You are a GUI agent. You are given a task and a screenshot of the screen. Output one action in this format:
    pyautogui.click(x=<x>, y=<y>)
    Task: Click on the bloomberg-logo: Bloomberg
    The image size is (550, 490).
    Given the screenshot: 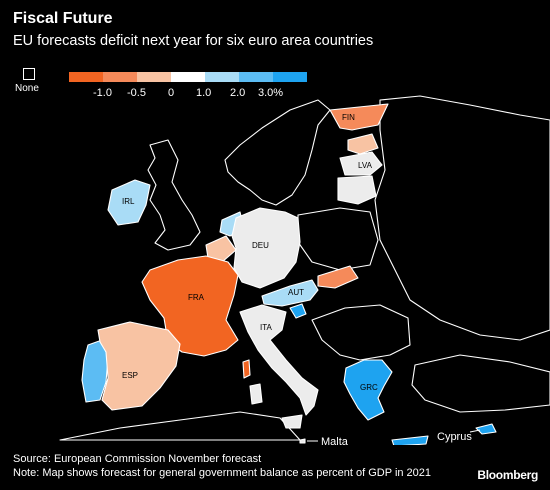 What is the action you would take?
    pyautogui.click(x=507, y=475)
    